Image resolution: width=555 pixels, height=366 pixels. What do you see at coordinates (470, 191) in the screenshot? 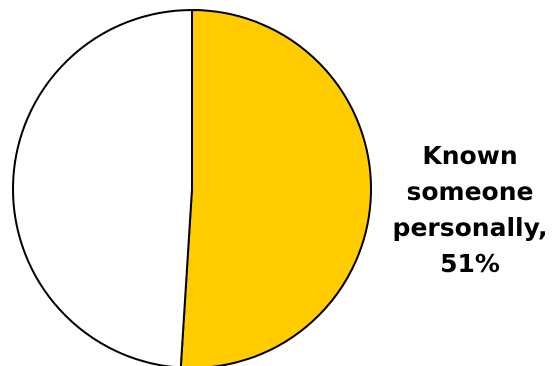
I see `slice-label-line: someone` at bounding box center [470, 191].